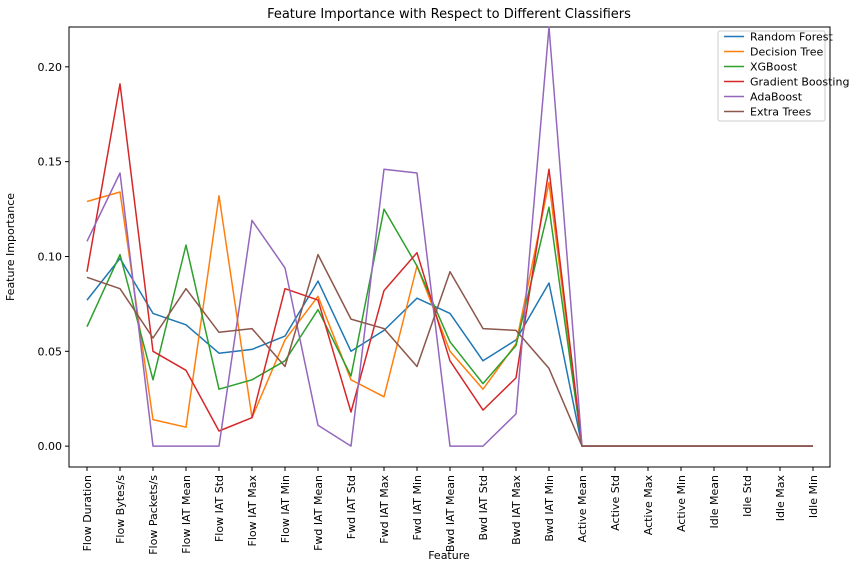 This screenshot has height=568, width=856. Describe the element at coordinates (186, 514) in the screenshot. I see `x-tick-label: Flow IAT Mean` at that location.